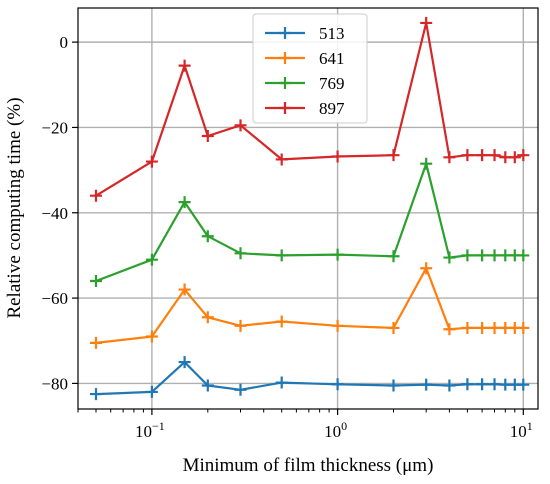  Describe the element at coordinates (150, 430) in the screenshot. I see `x-tick-label: 10⁻¹` at that location.